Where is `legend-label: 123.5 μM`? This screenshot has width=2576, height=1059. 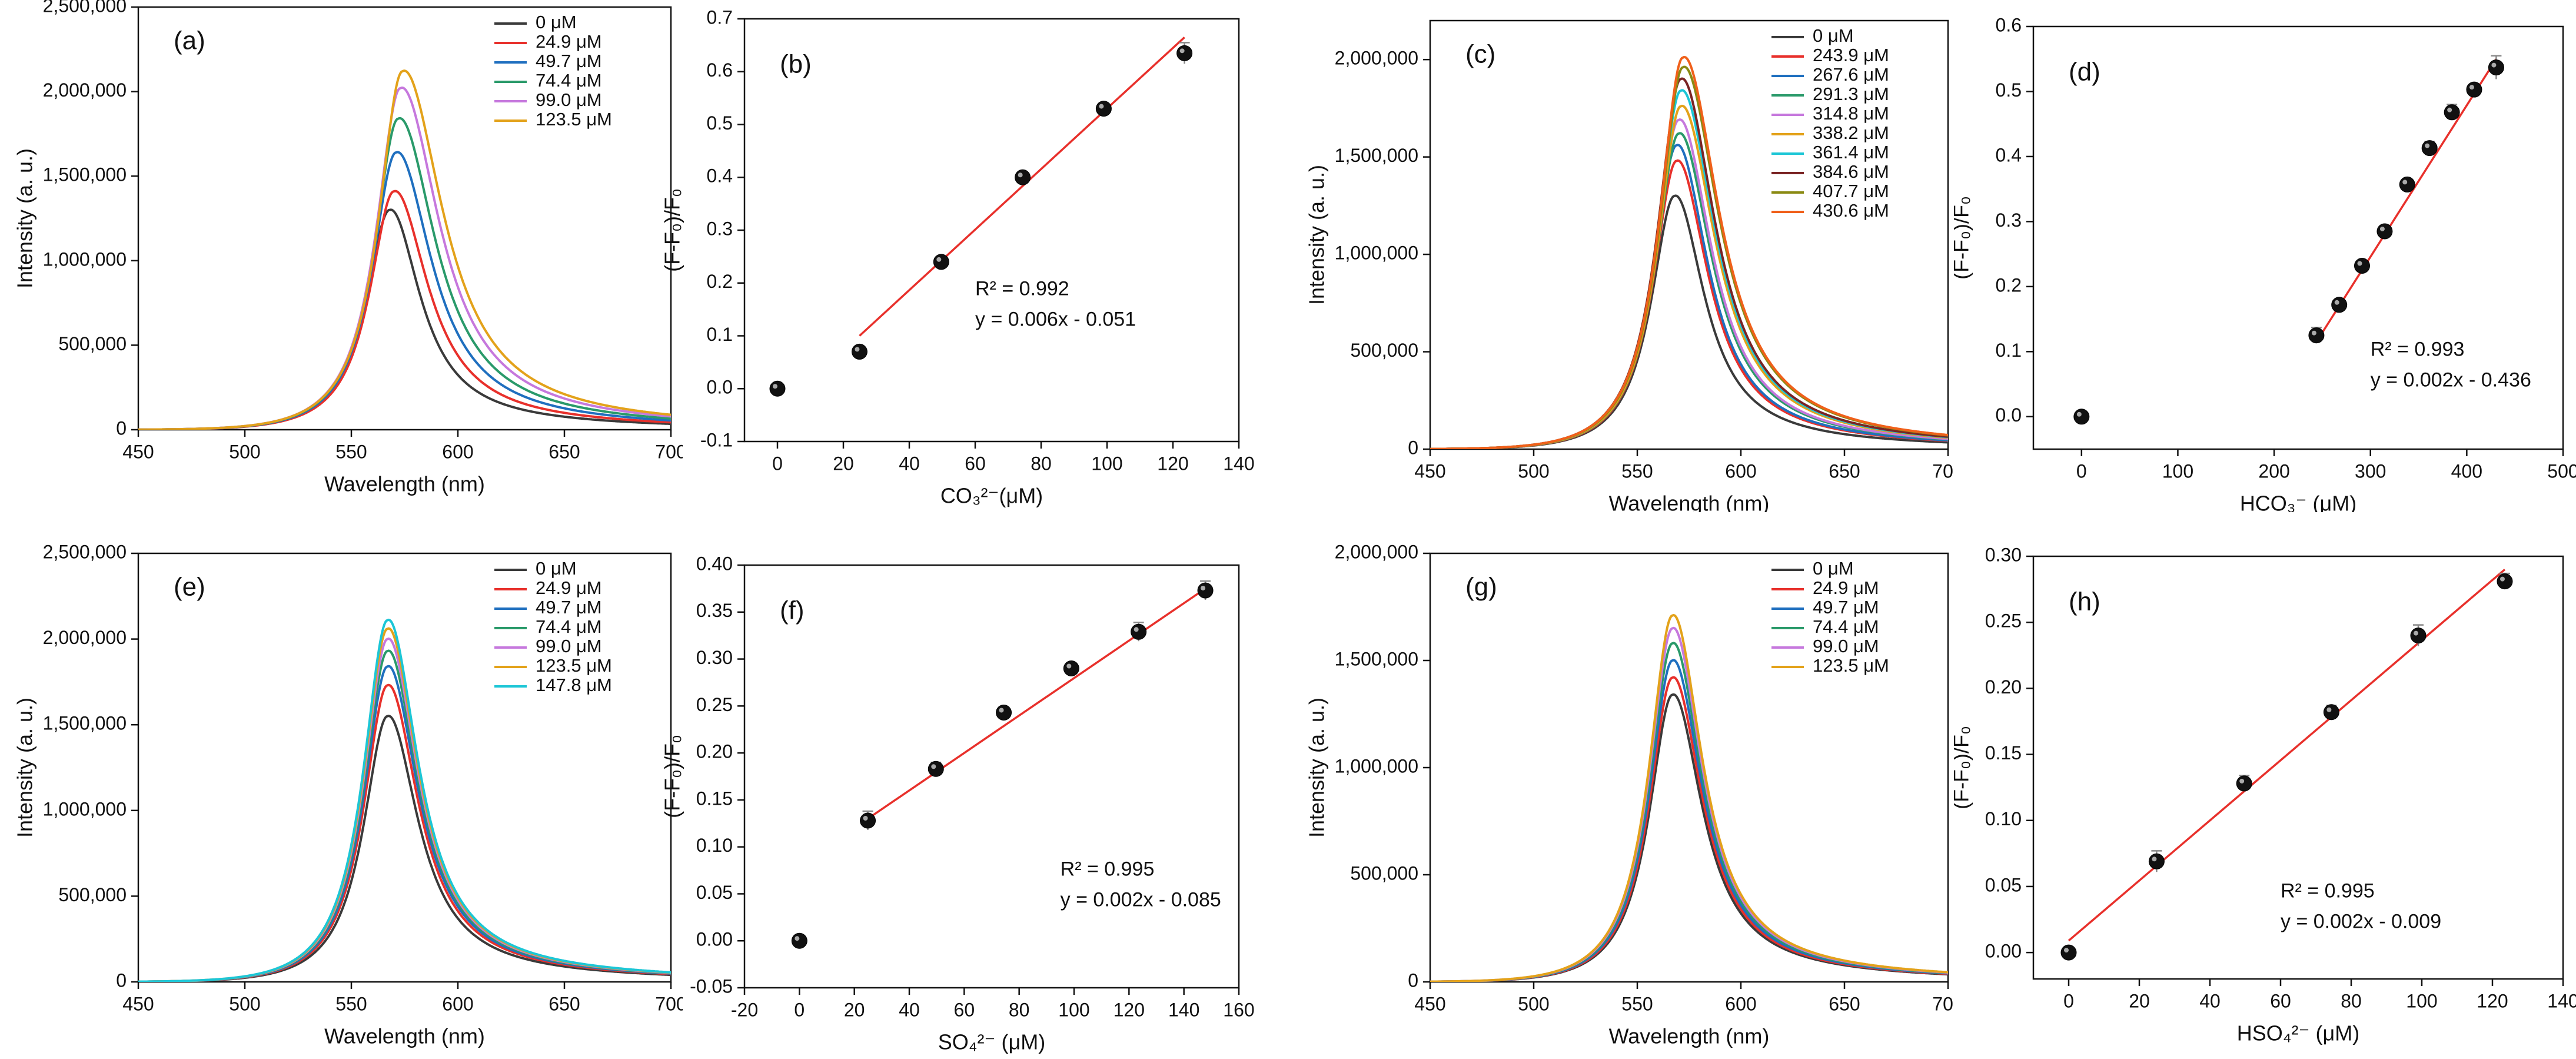 legend-label: 123.5 μM is located at coordinates (574, 120).